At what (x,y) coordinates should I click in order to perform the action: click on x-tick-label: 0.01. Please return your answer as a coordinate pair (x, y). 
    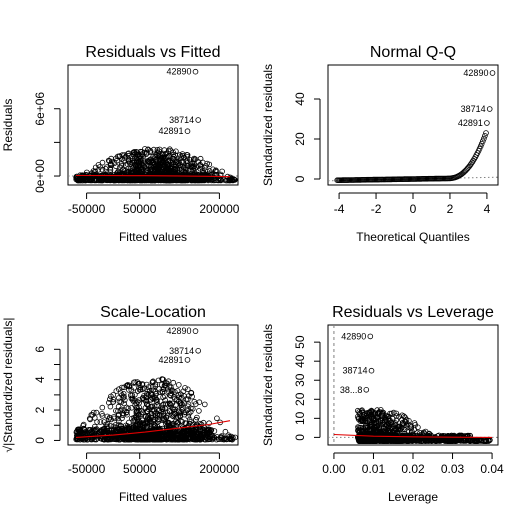
    Looking at the image, I should click on (374, 469).